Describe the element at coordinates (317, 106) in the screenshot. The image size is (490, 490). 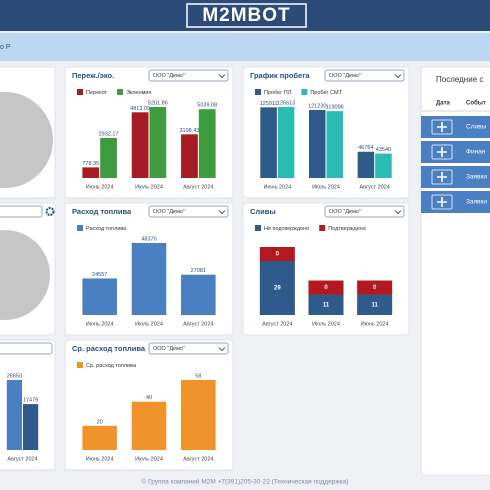
I see `value-label: 121230` at that location.